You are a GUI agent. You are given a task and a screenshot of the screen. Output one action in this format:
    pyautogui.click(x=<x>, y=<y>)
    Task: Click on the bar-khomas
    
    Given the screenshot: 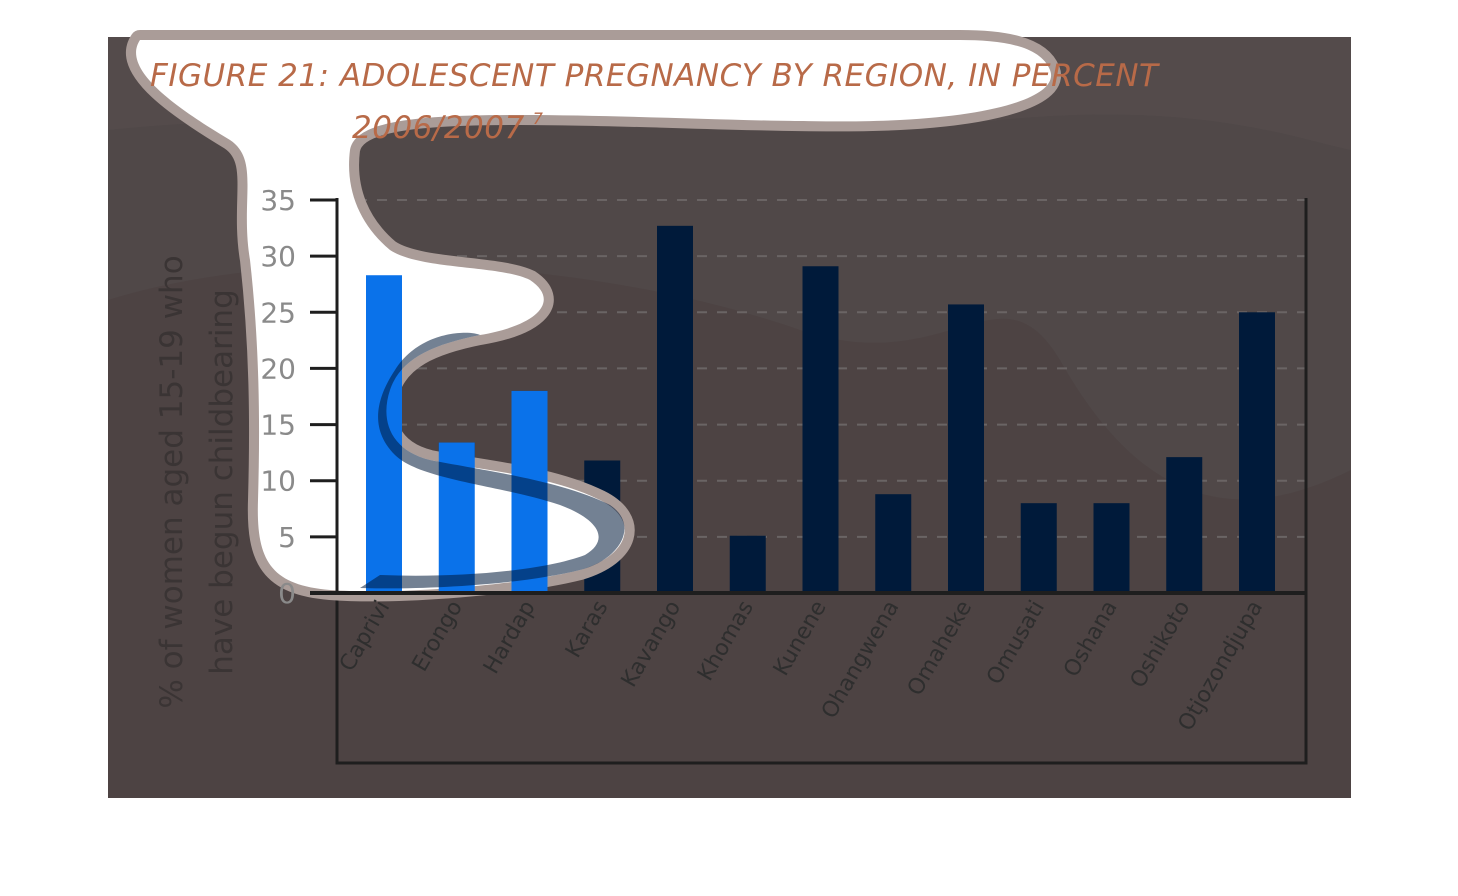 What is the action you would take?
    pyautogui.click(x=747, y=564)
    